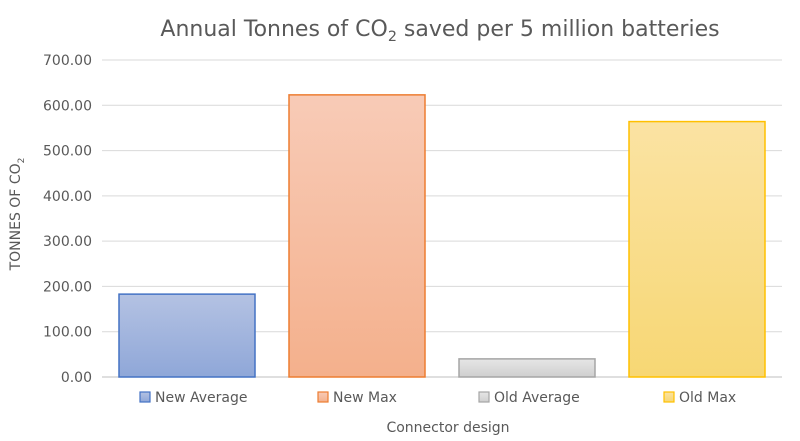 The height and width of the screenshot is (441, 800). What do you see at coordinates (67, 152) in the screenshot?
I see `y-tick-label: 500.00` at bounding box center [67, 152].